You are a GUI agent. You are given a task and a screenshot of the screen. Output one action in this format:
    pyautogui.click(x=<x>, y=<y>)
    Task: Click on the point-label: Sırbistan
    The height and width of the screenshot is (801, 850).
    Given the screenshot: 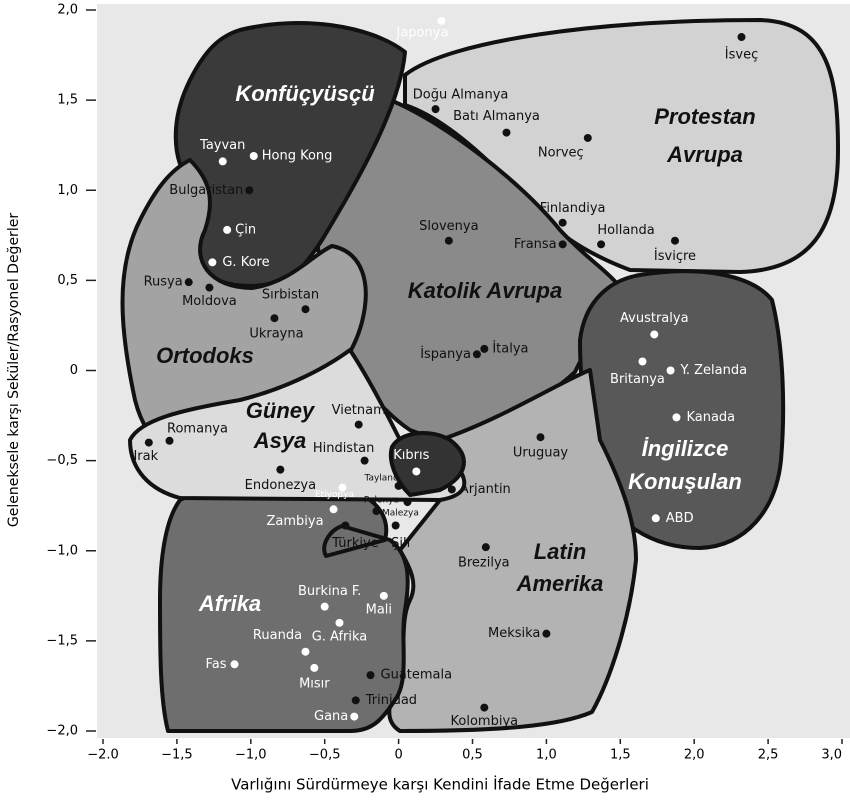 What is the action you would take?
    pyautogui.click(x=290, y=295)
    